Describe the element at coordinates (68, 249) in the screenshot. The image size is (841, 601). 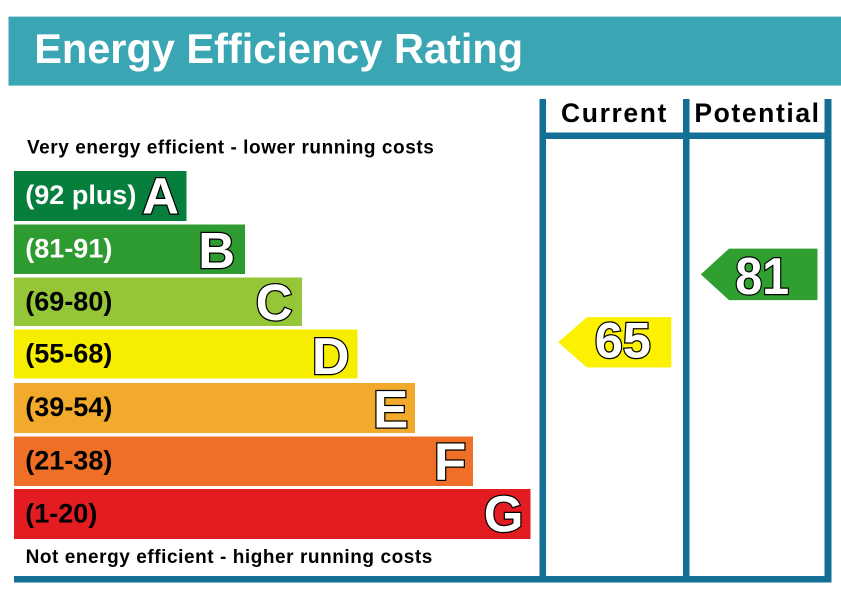
I see `svg-text: (81-91)` at that location.